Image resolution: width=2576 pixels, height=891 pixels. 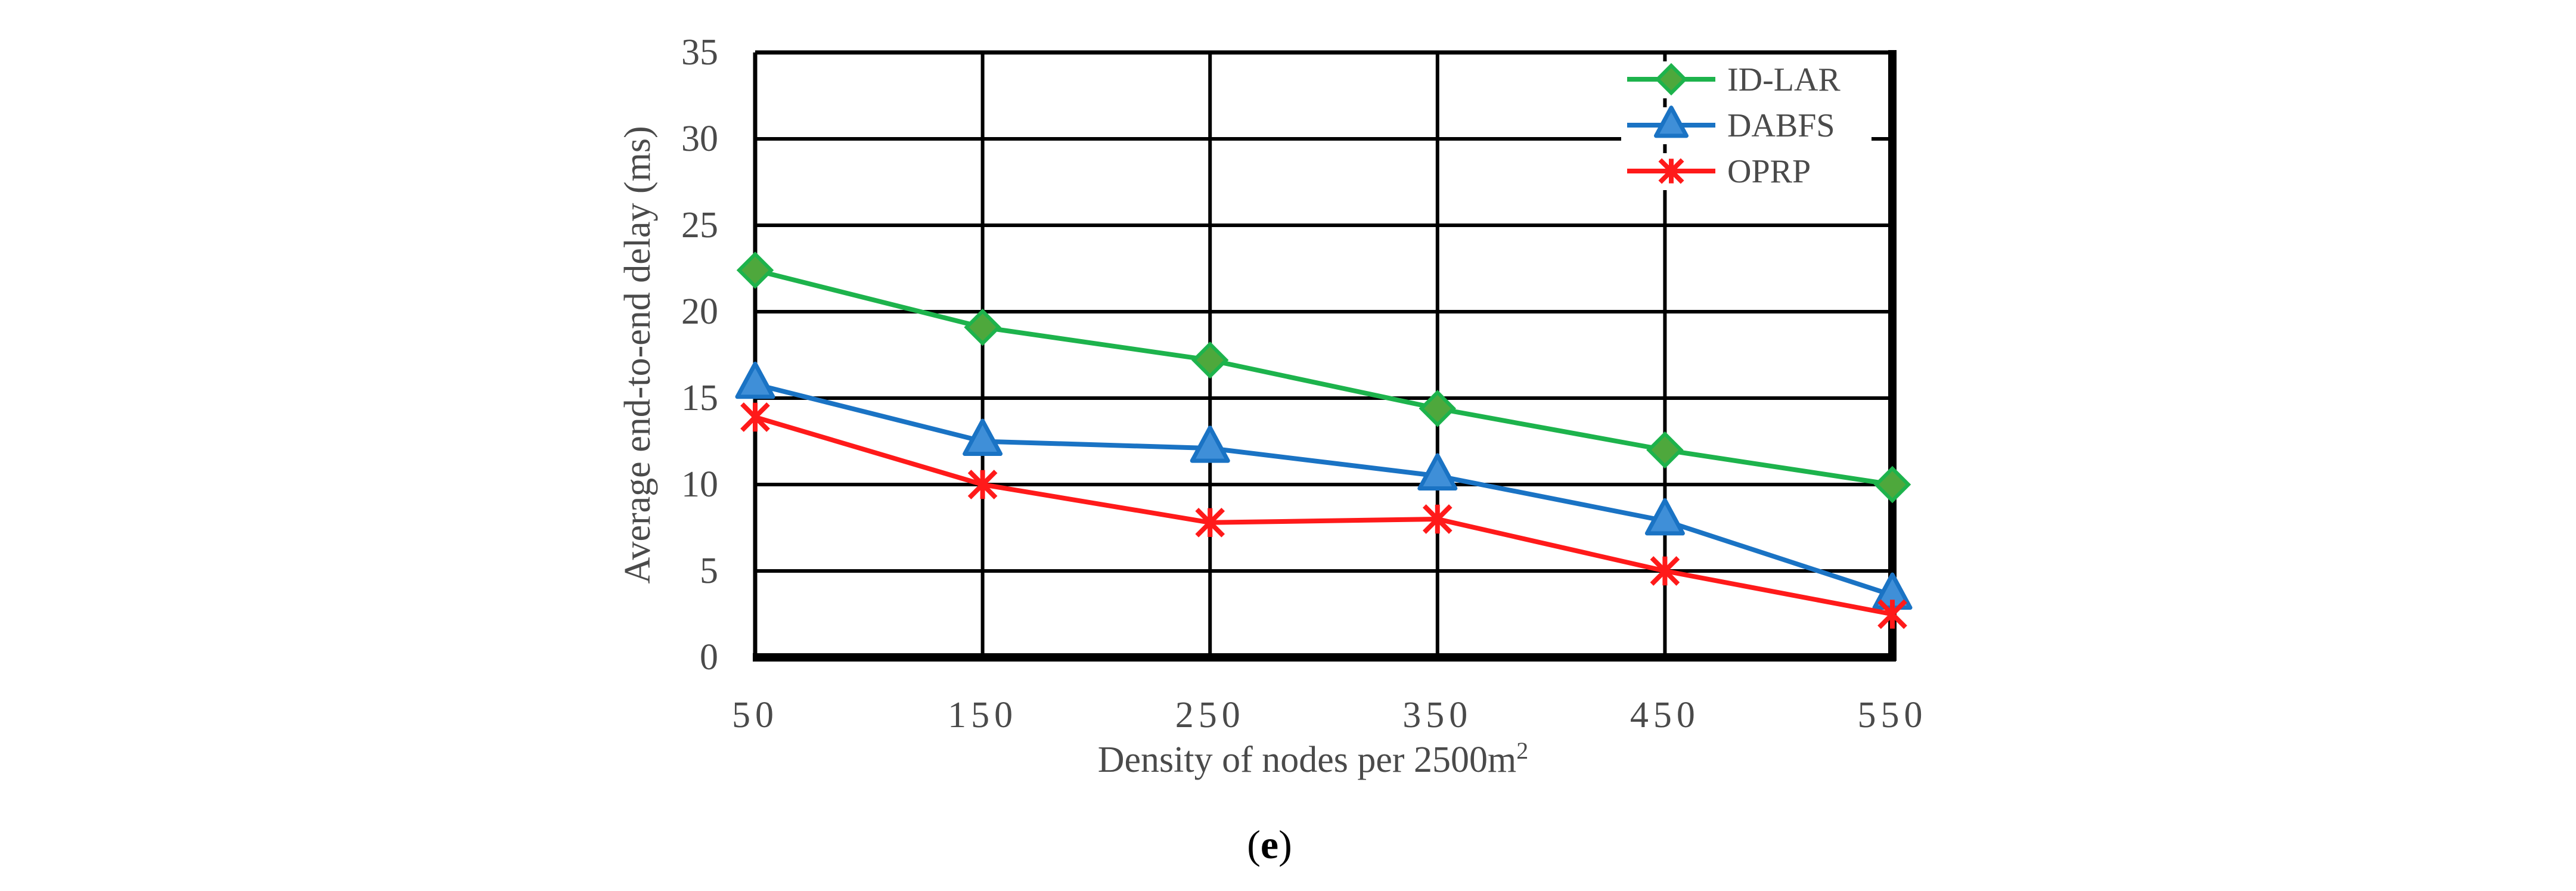 What do you see at coordinates (699, 398) in the screenshot?
I see `y-tick-label-15: 15` at bounding box center [699, 398].